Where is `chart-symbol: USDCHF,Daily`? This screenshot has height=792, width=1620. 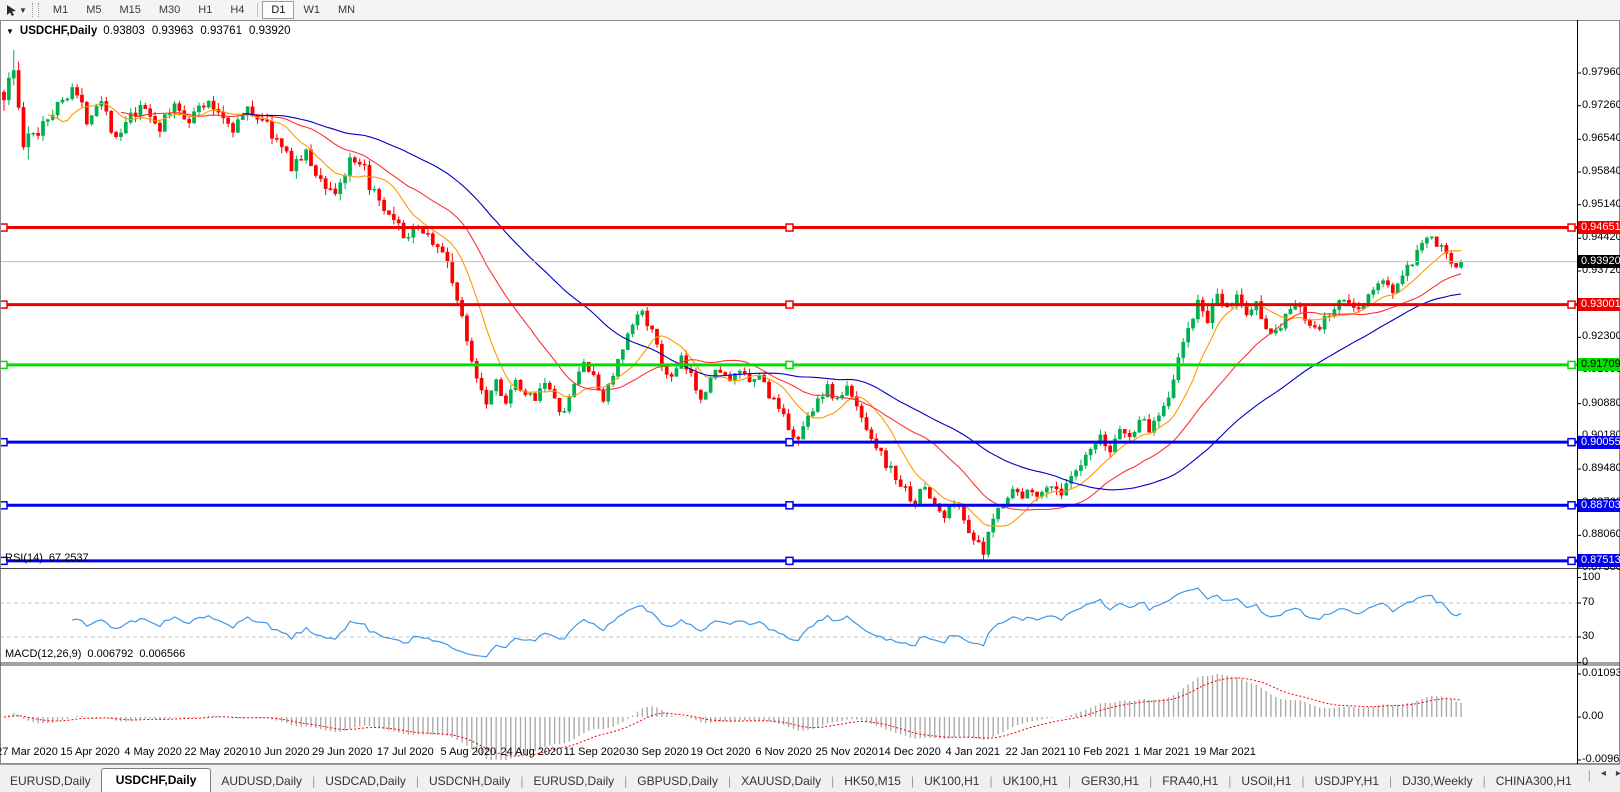
chart-symbol: USDCHF,Daily is located at coordinates (58, 31).